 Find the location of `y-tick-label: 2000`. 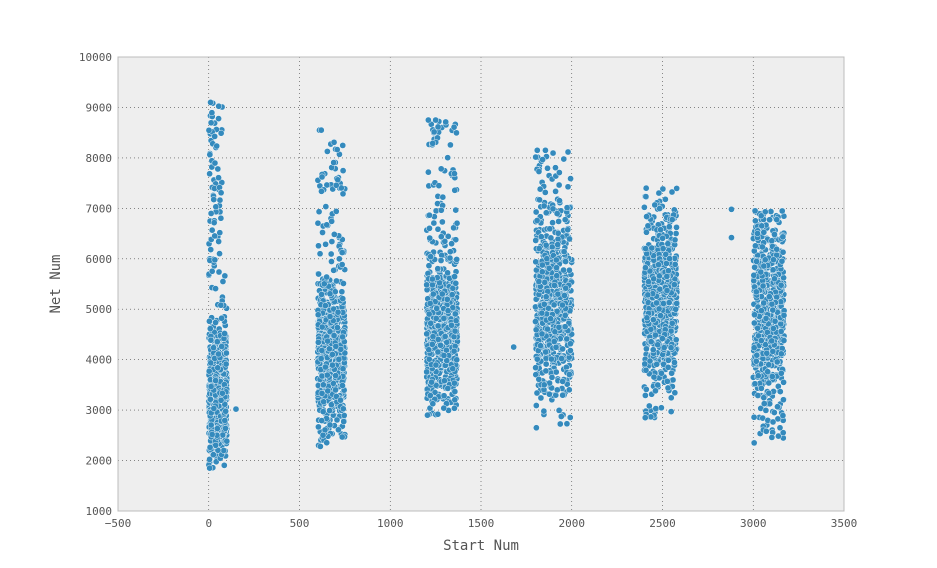

y-tick-label: 2000 is located at coordinates (99, 461).